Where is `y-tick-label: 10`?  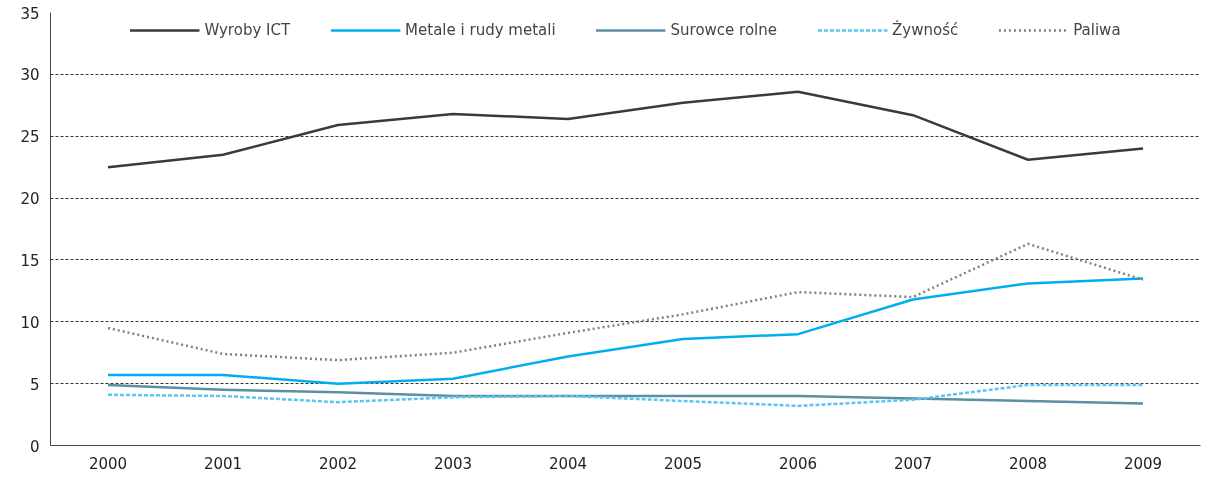 y-tick-label: 10 is located at coordinates (30, 322).